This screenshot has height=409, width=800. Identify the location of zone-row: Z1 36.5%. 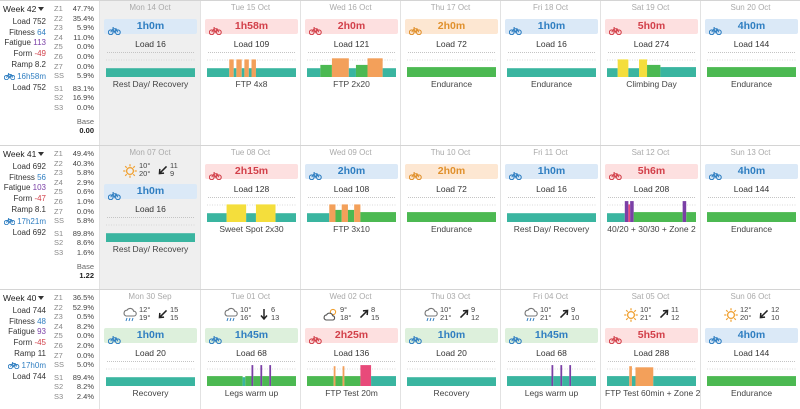
(74, 298).